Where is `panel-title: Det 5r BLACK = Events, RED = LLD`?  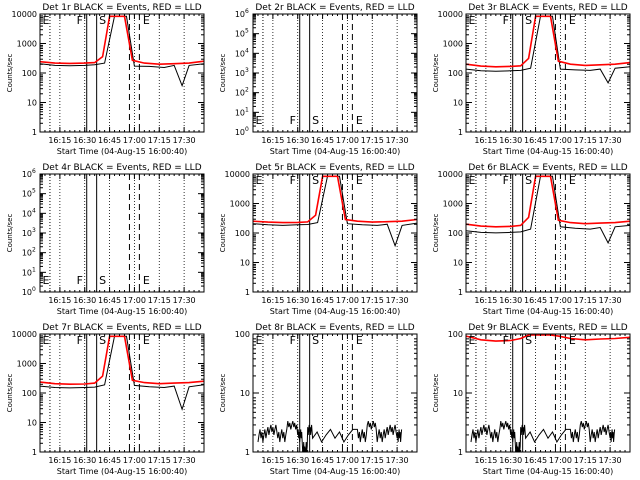
panel-title: Det 5r BLACK = Events, RED = LLD is located at coordinates (334, 168).